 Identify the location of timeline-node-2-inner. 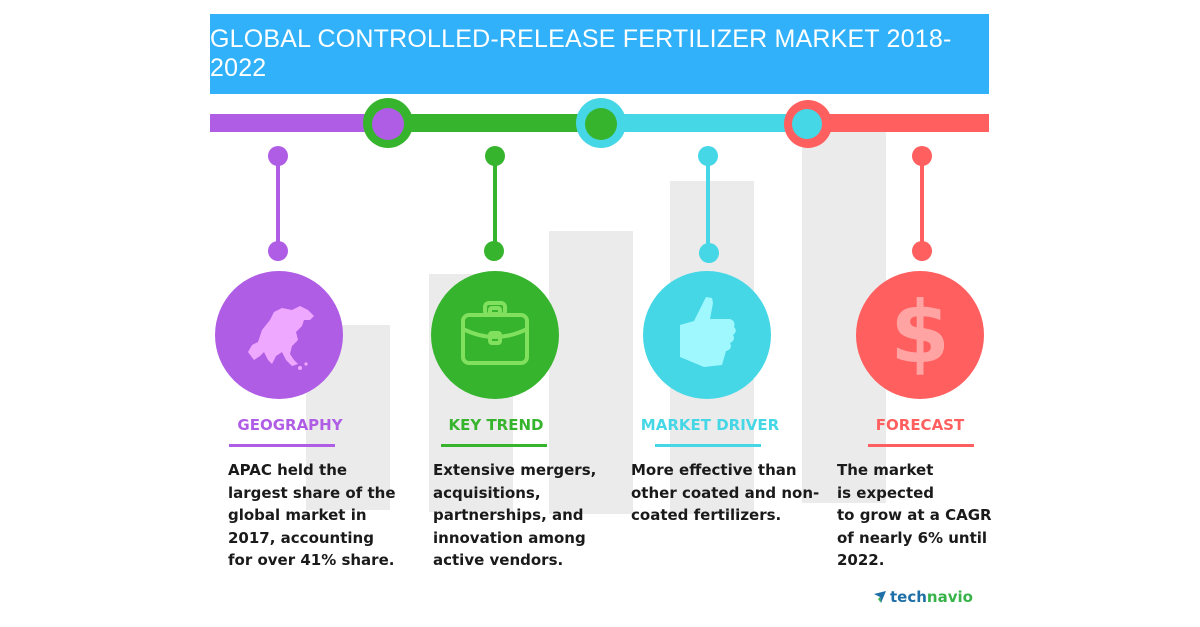
(601, 124).